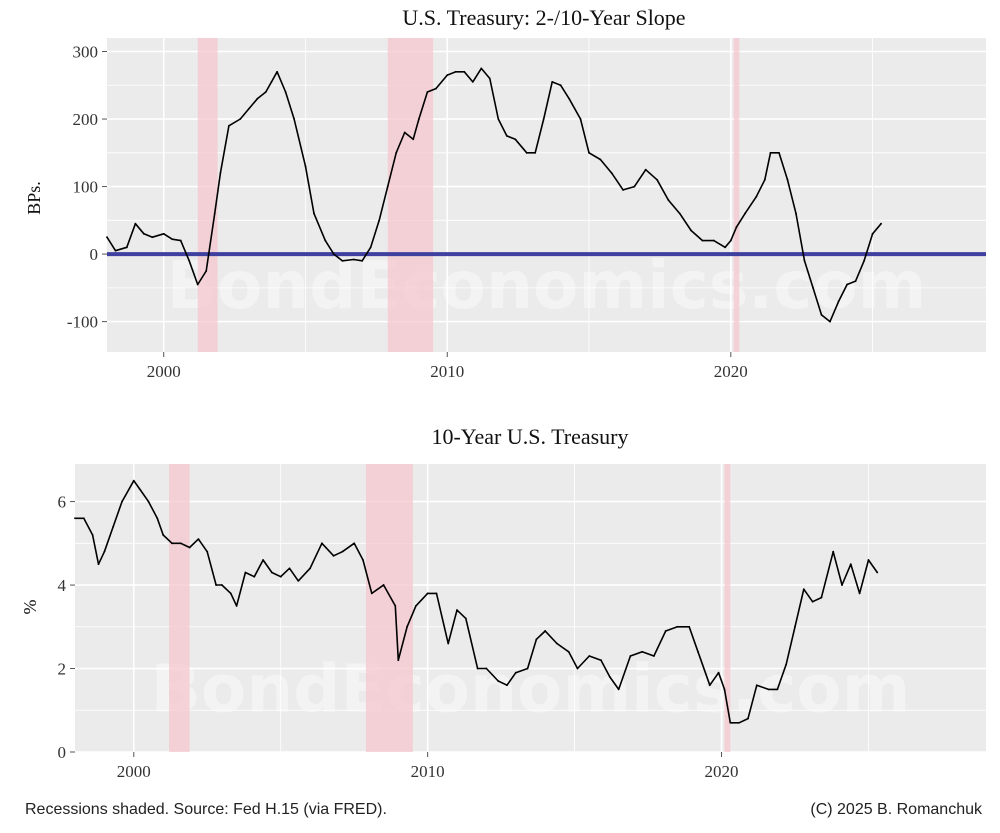 This screenshot has width=1000, height=833. What do you see at coordinates (86, 119) in the screenshot?
I see `slope-y-tick-label: 200` at bounding box center [86, 119].